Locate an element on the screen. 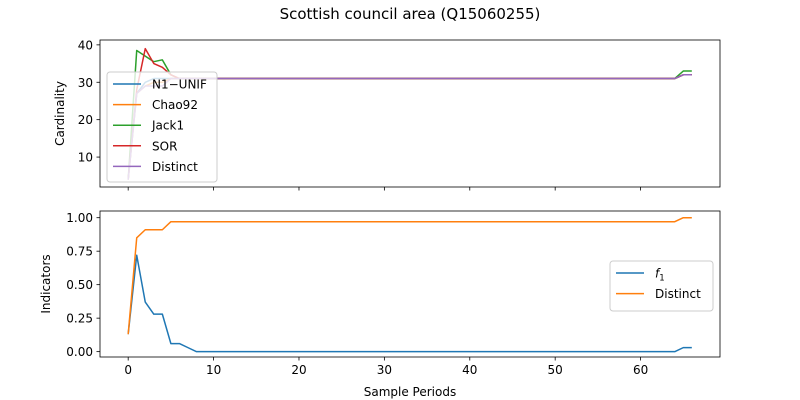  legend-label-1: Chao92 is located at coordinates (175, 105).